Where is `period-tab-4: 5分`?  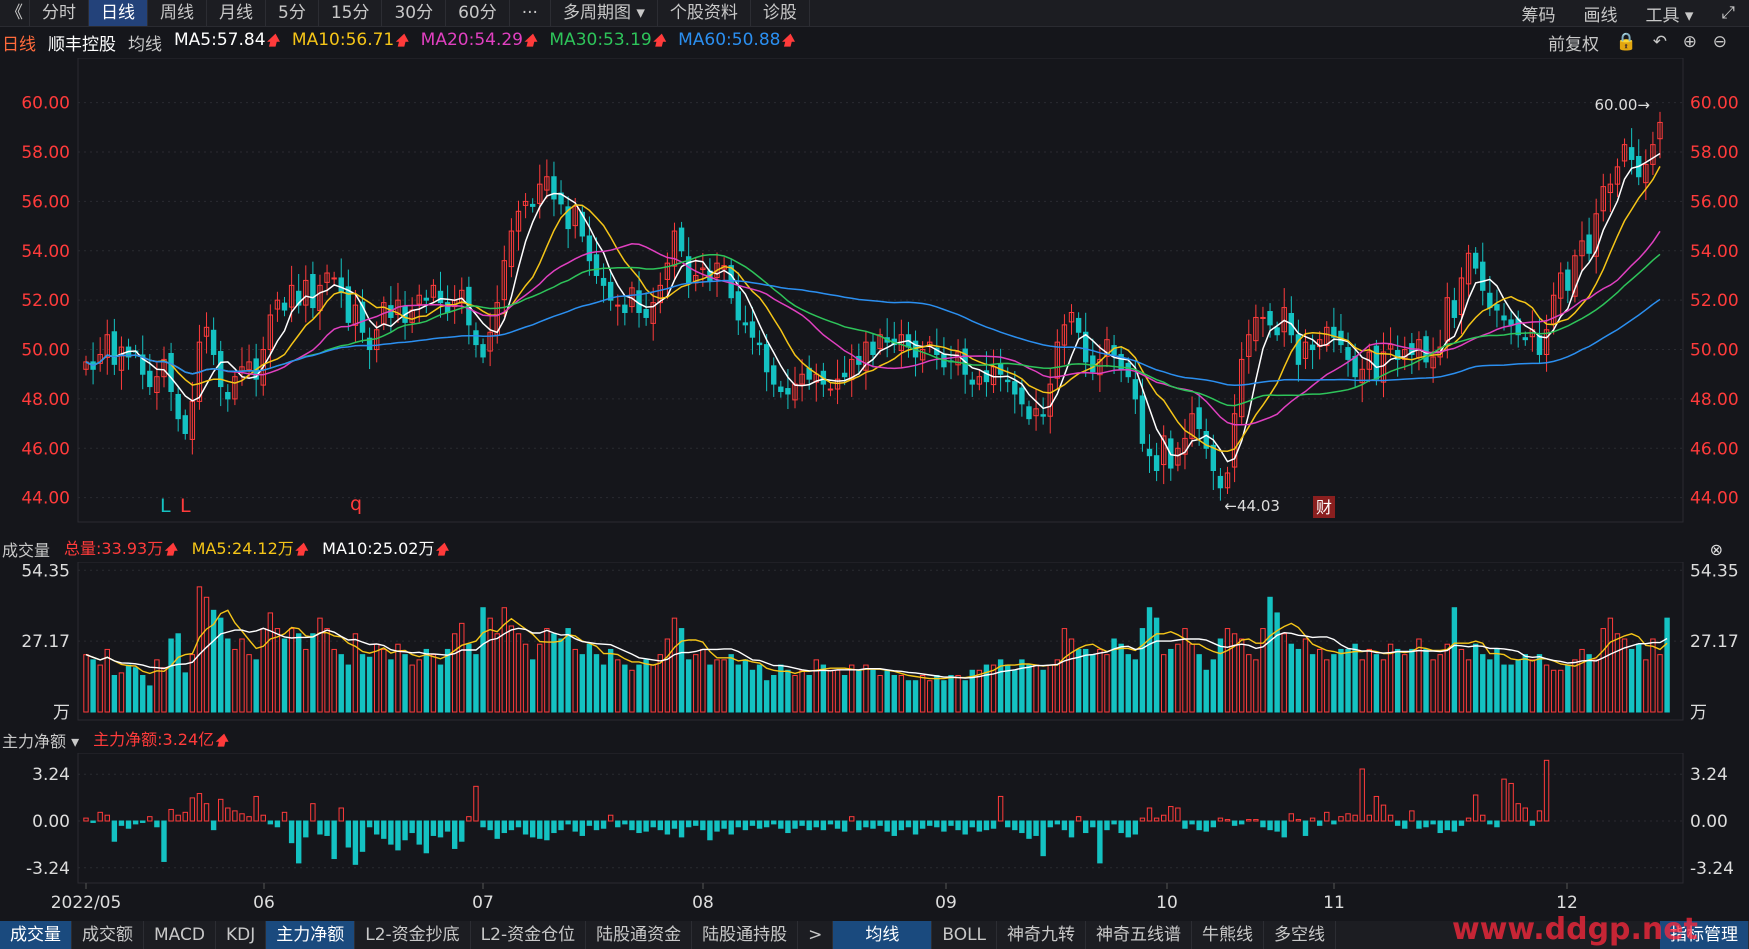
period-tab-4: 5分 is located at coordinates (292, 13).